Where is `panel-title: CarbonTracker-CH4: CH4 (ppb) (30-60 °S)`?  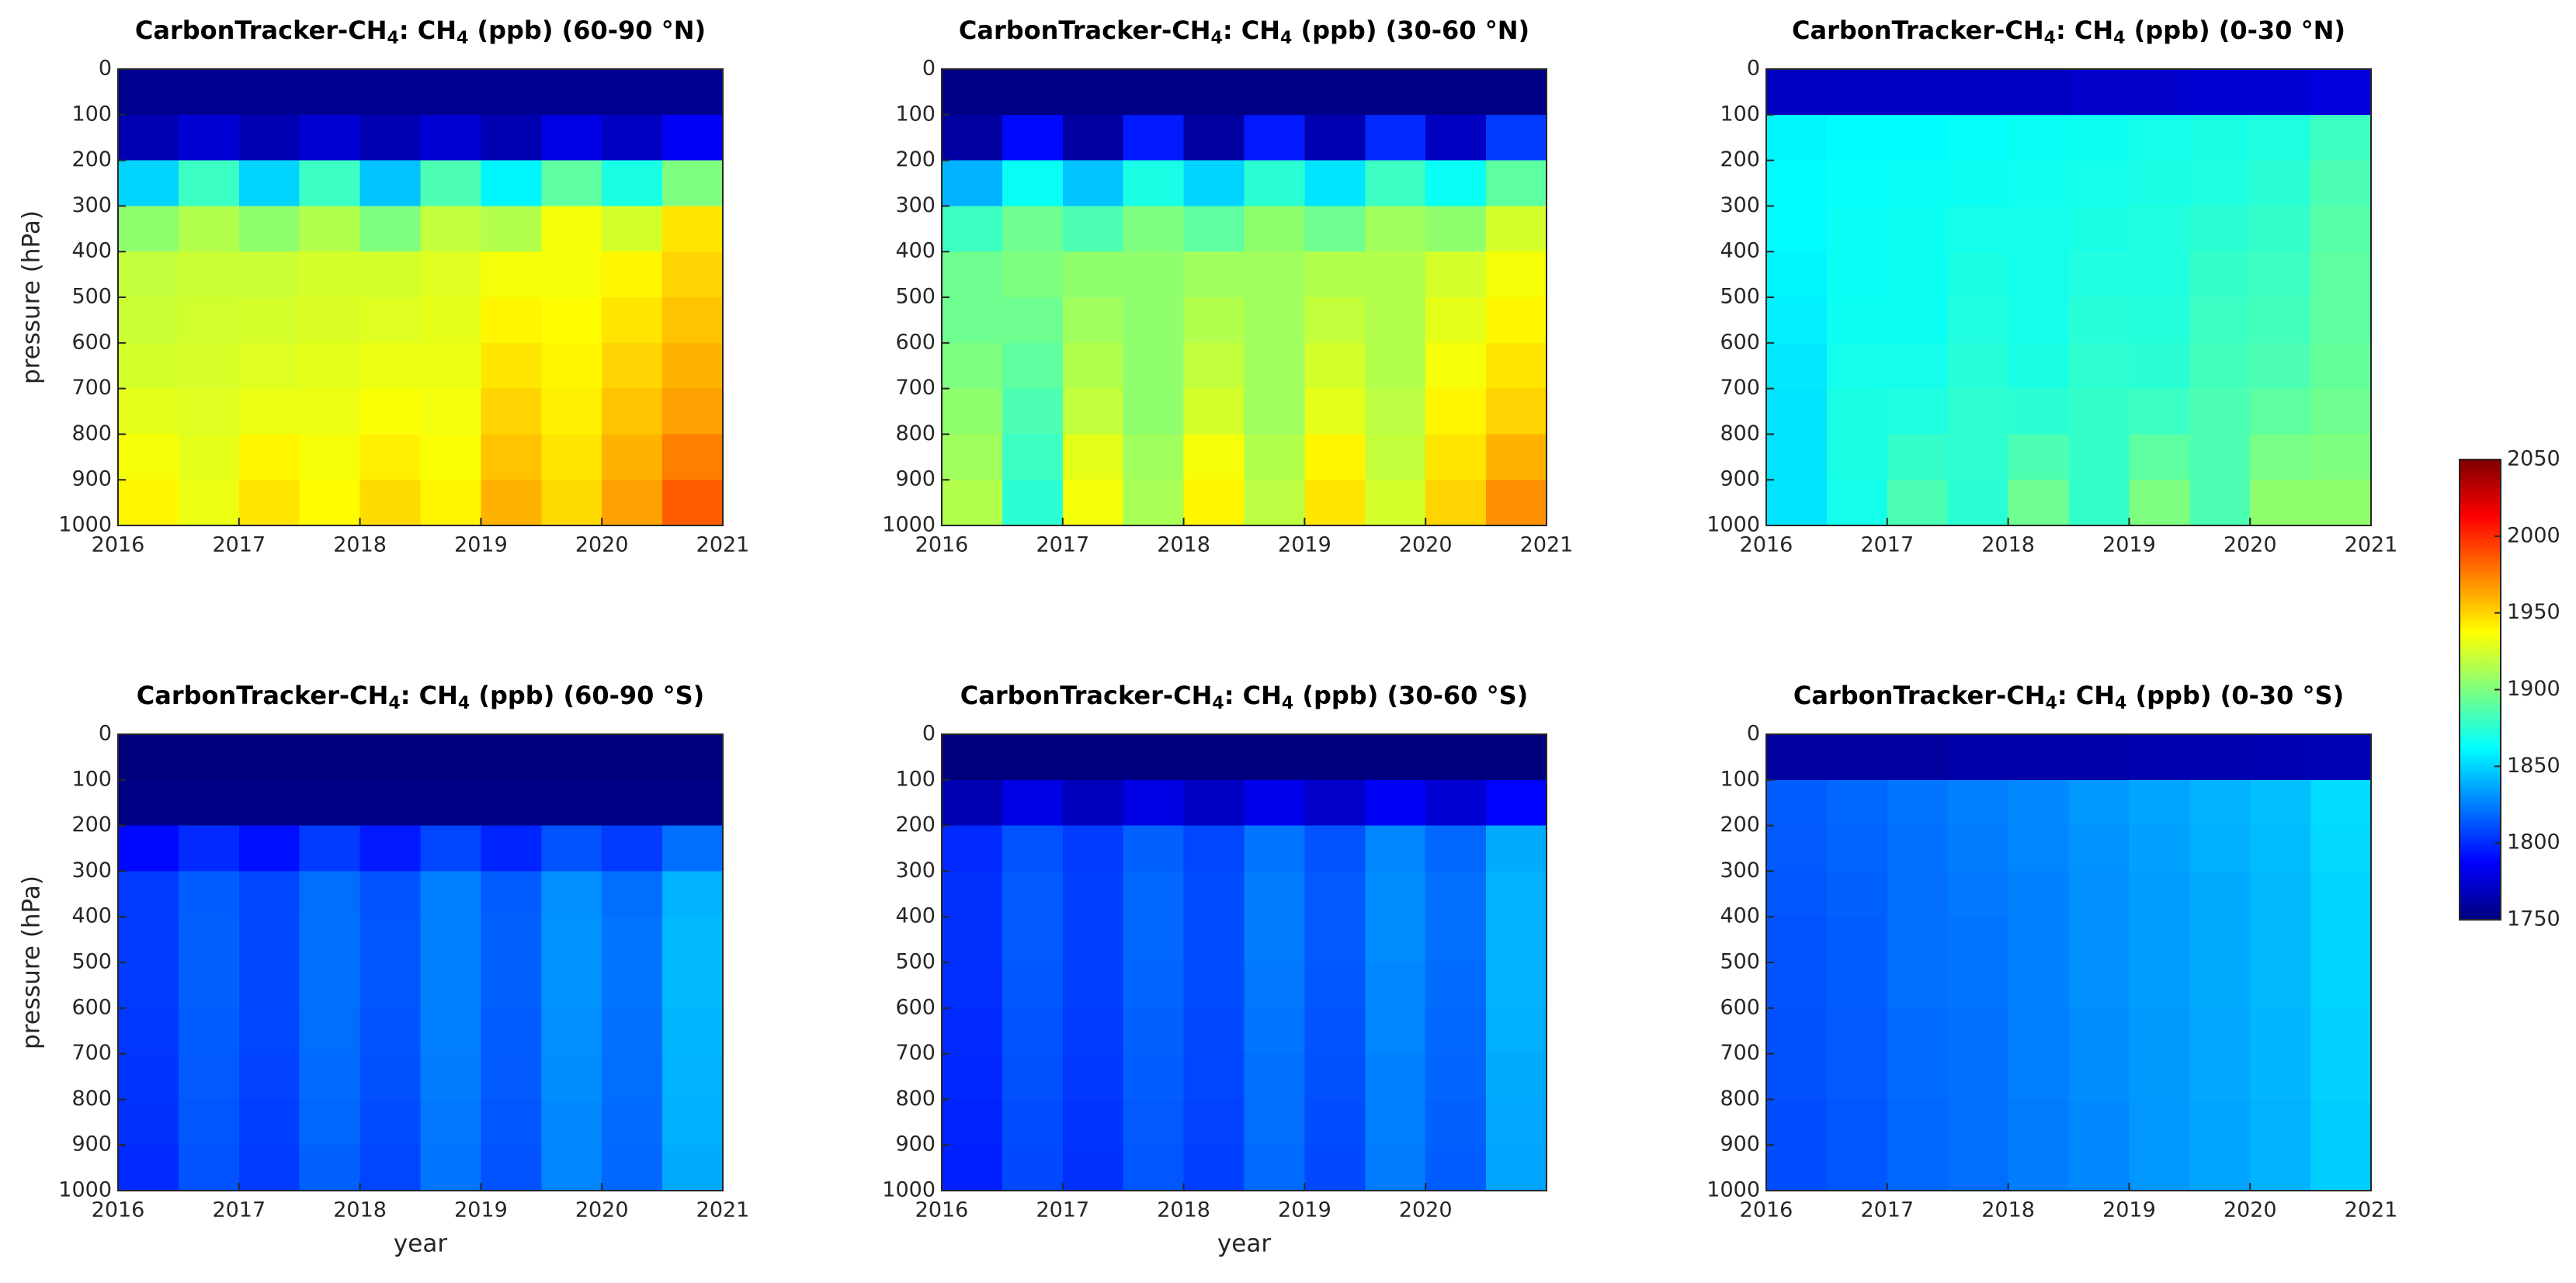 panel-title: CarbonTracker-CH4: CH4 (ppb) (30-60 °S) is located at coordinates (1244, 697).